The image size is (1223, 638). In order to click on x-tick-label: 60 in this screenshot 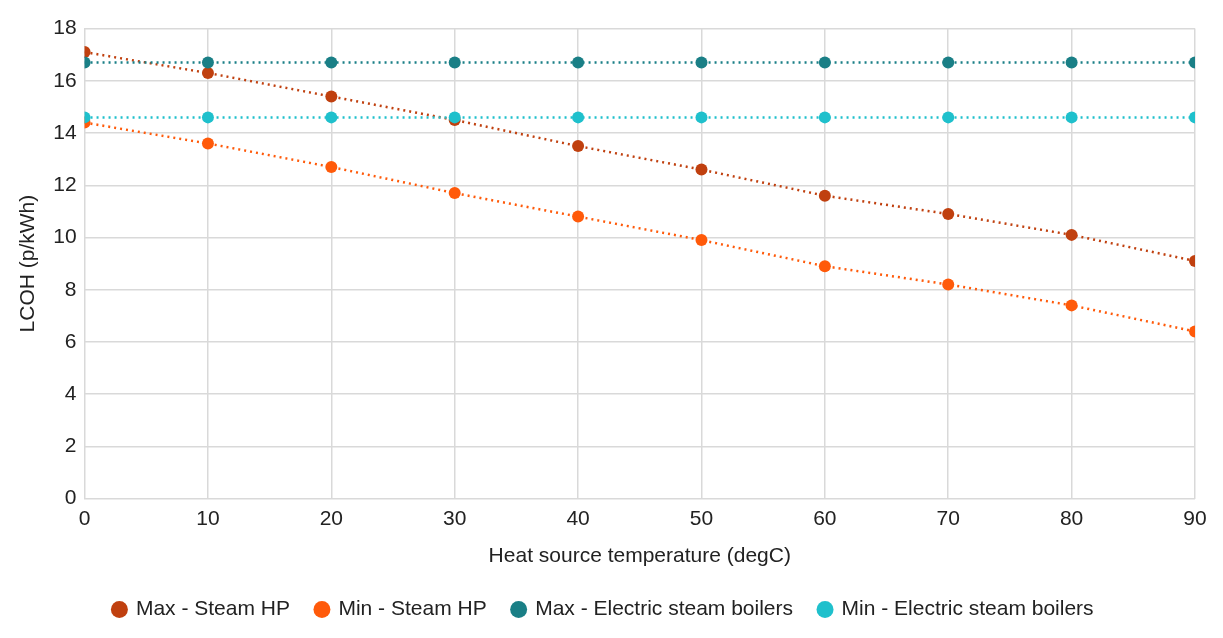, I will do `click(825, 517)`.